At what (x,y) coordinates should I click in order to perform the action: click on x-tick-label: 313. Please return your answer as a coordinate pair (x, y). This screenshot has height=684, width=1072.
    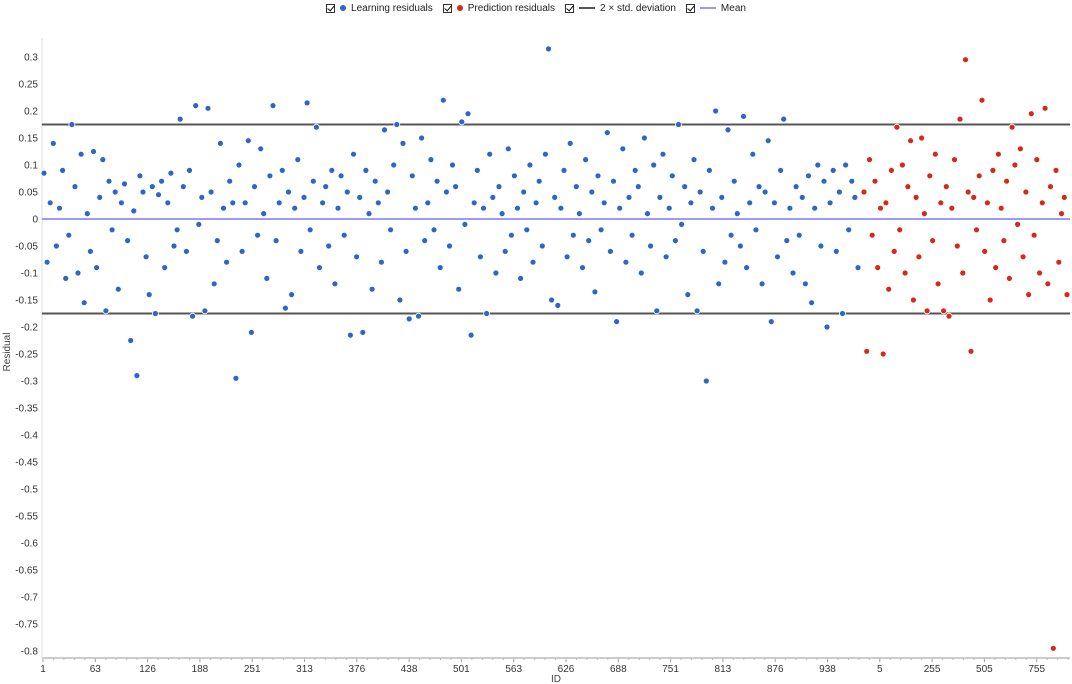
    Looking at the image, I should click on (304, 669).